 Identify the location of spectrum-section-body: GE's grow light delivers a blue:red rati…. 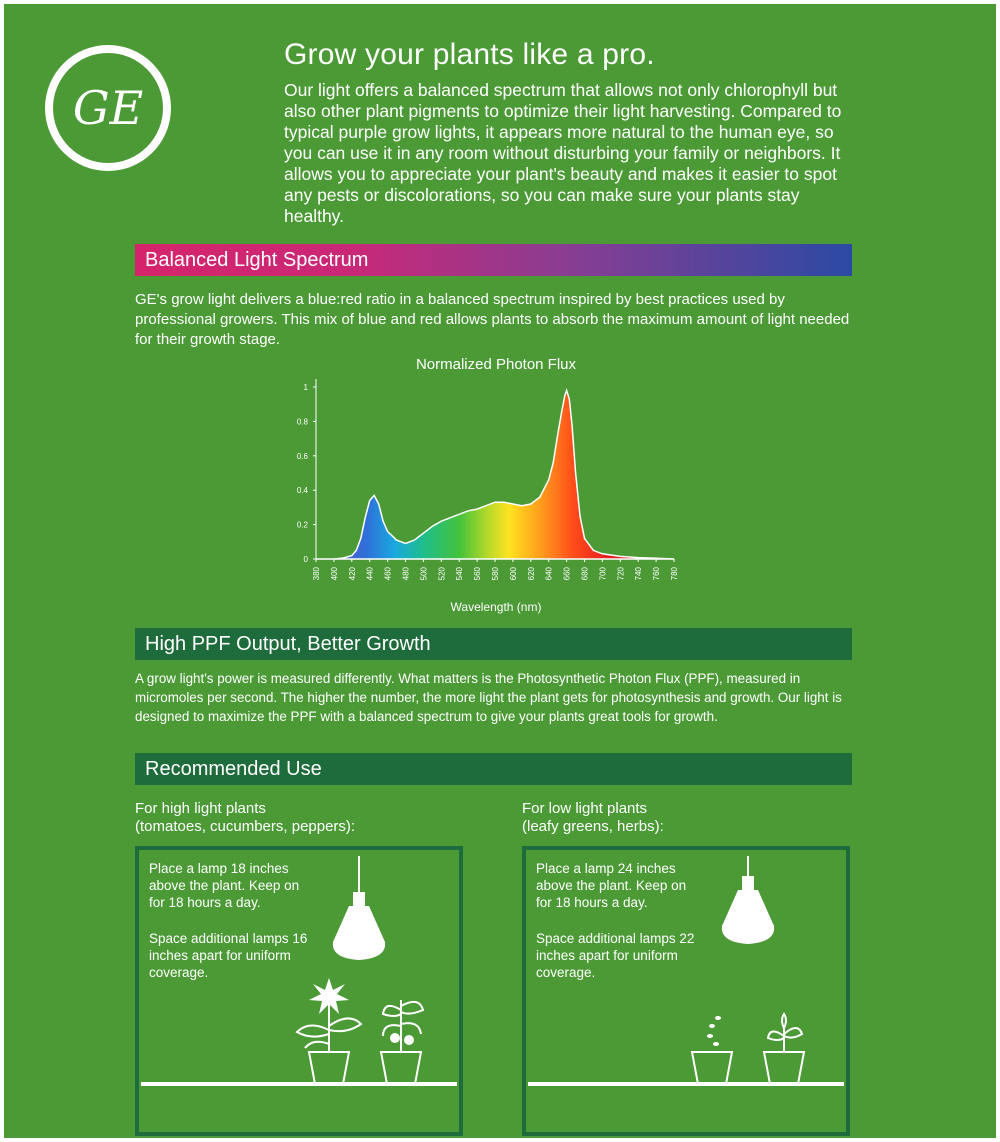
(492, 319).